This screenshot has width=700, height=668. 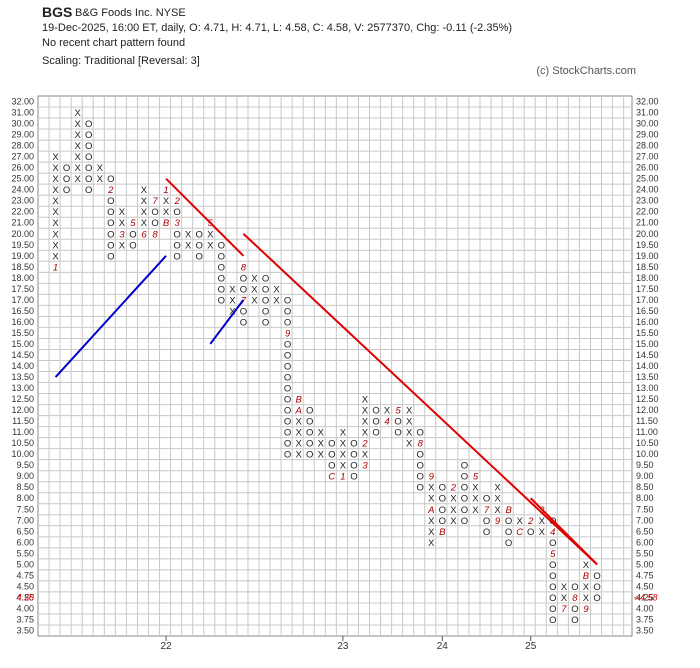 I want to click on o-box: B, so click(x=442, y=532).